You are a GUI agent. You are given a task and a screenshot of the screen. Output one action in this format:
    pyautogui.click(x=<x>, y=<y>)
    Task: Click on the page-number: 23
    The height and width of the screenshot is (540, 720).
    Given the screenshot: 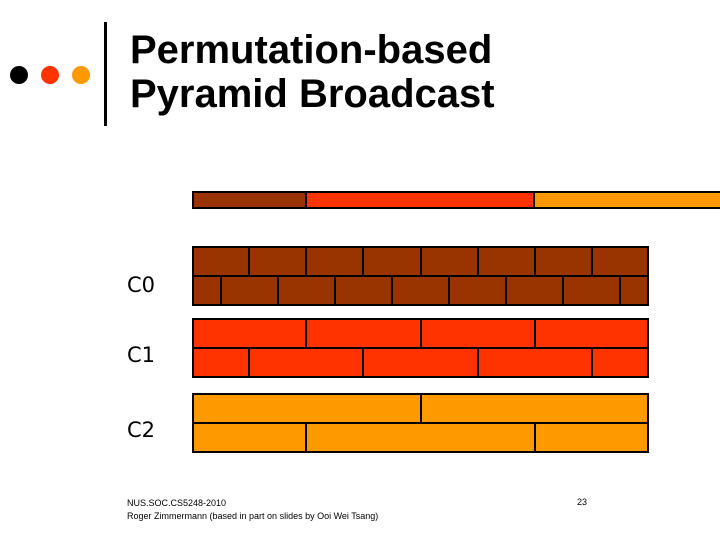 What is the action you would take?
    pyautogui.click(x=582, y=502)
    